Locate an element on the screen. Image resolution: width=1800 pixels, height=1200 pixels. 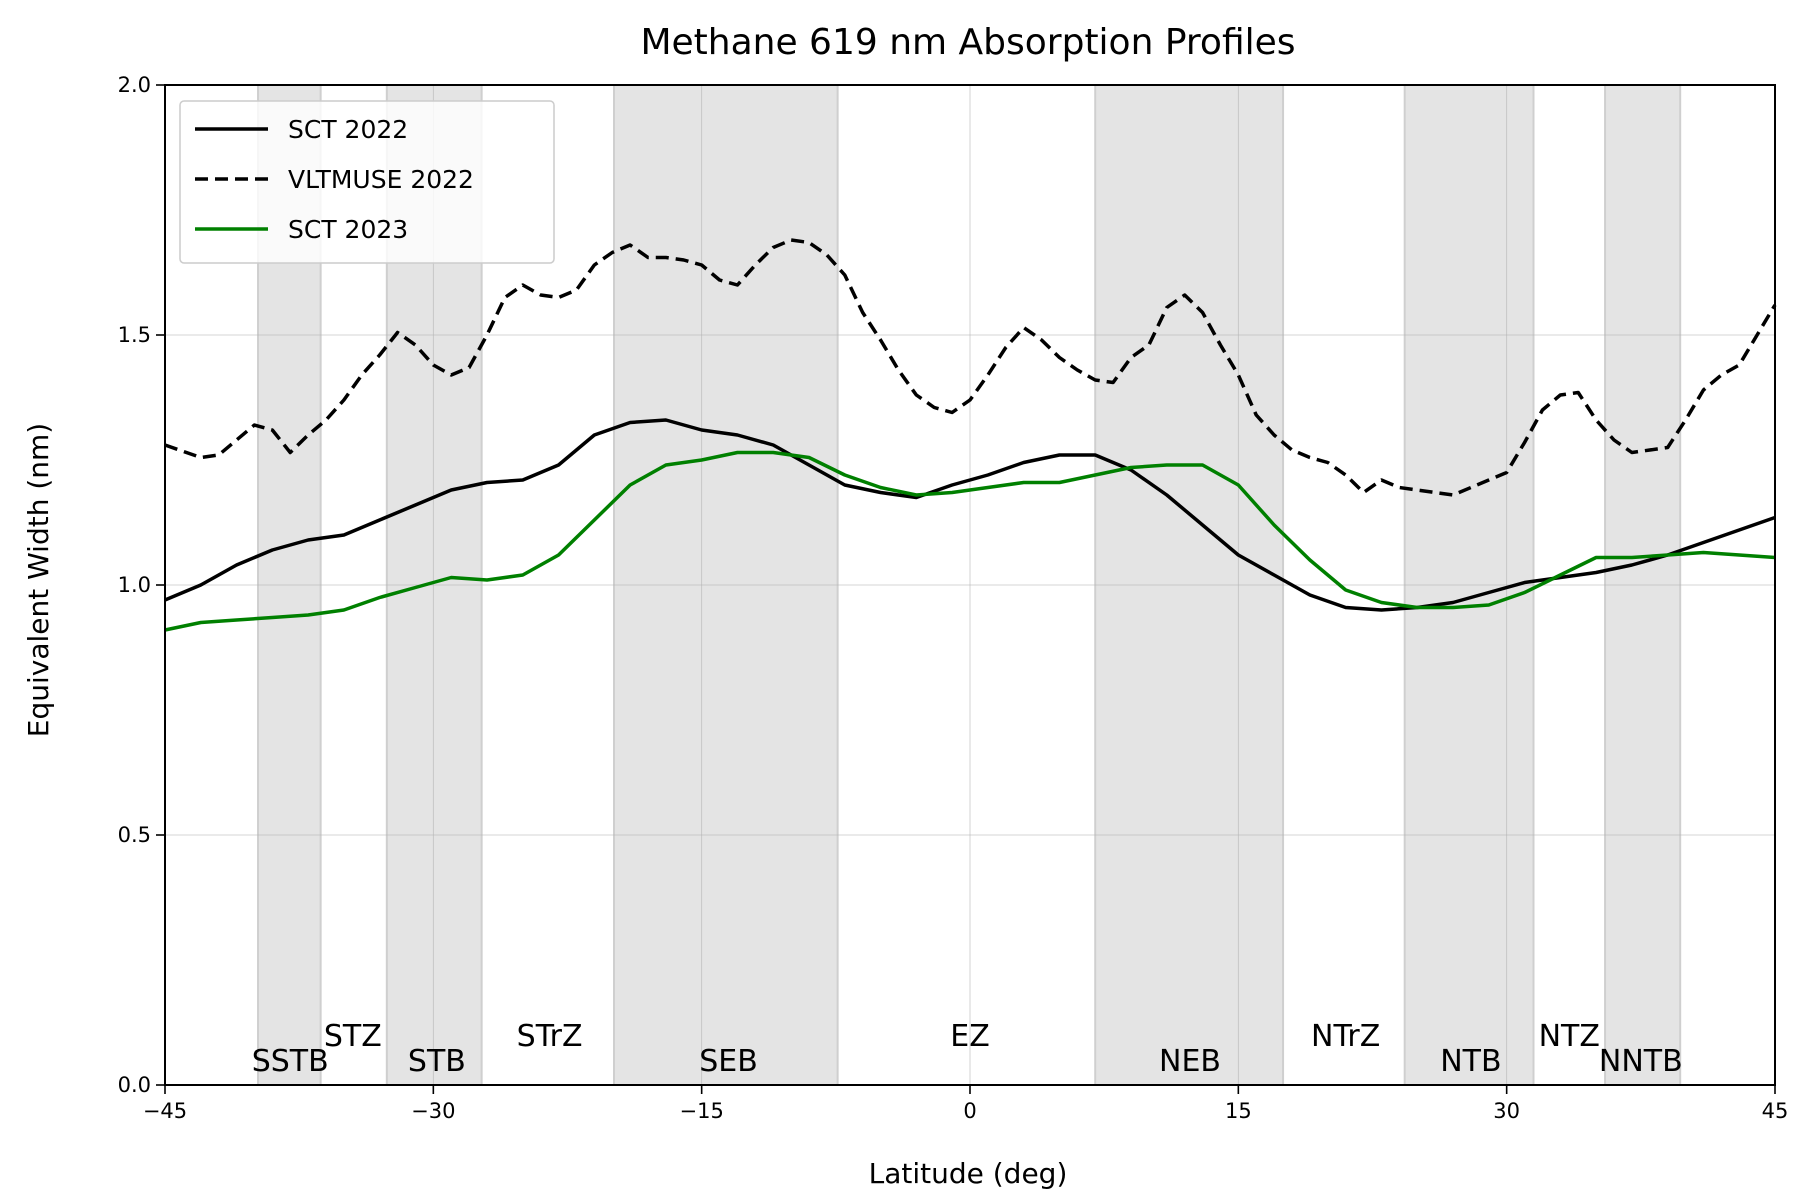
legend-label-vltmuse-2022: VLTMUSE 2022 is located at coordinates (381, 179).